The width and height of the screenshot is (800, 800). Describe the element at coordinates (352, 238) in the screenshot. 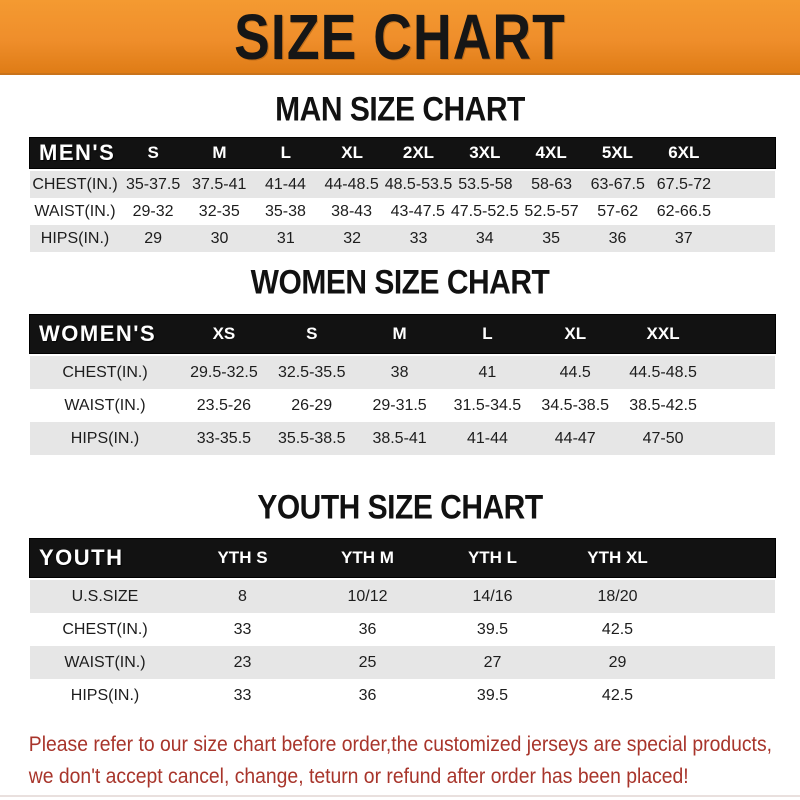

I see `table-cell: 32` at that location.